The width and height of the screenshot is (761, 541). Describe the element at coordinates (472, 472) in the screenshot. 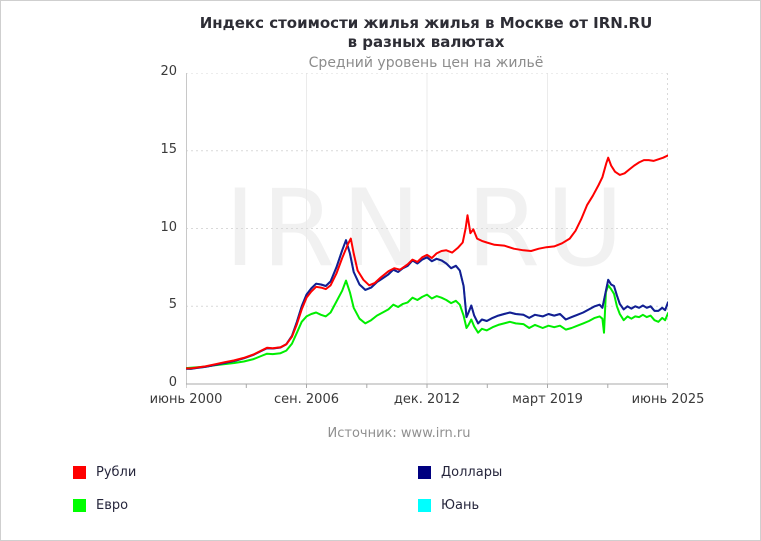

I see `legend-label-usd: Доллары` at that location.